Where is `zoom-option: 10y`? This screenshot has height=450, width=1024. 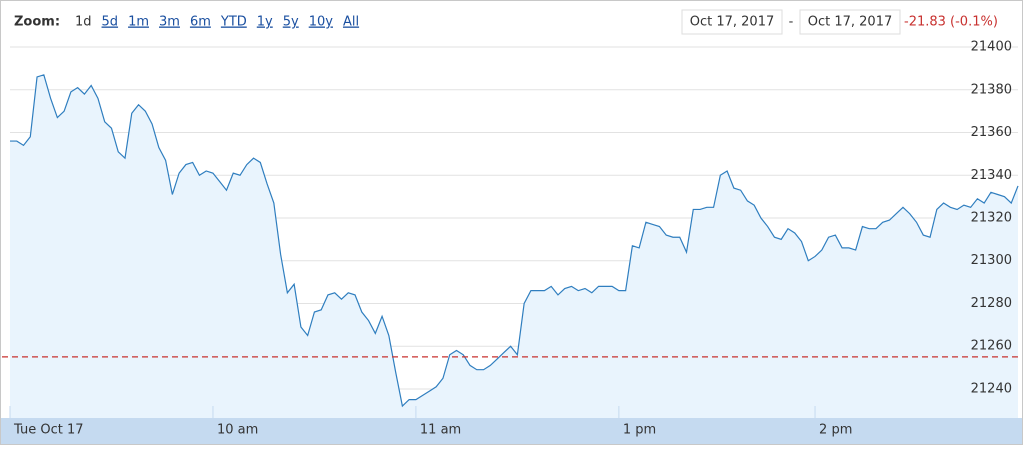
zoom-option: 10y is located at coordinates (321, 22).